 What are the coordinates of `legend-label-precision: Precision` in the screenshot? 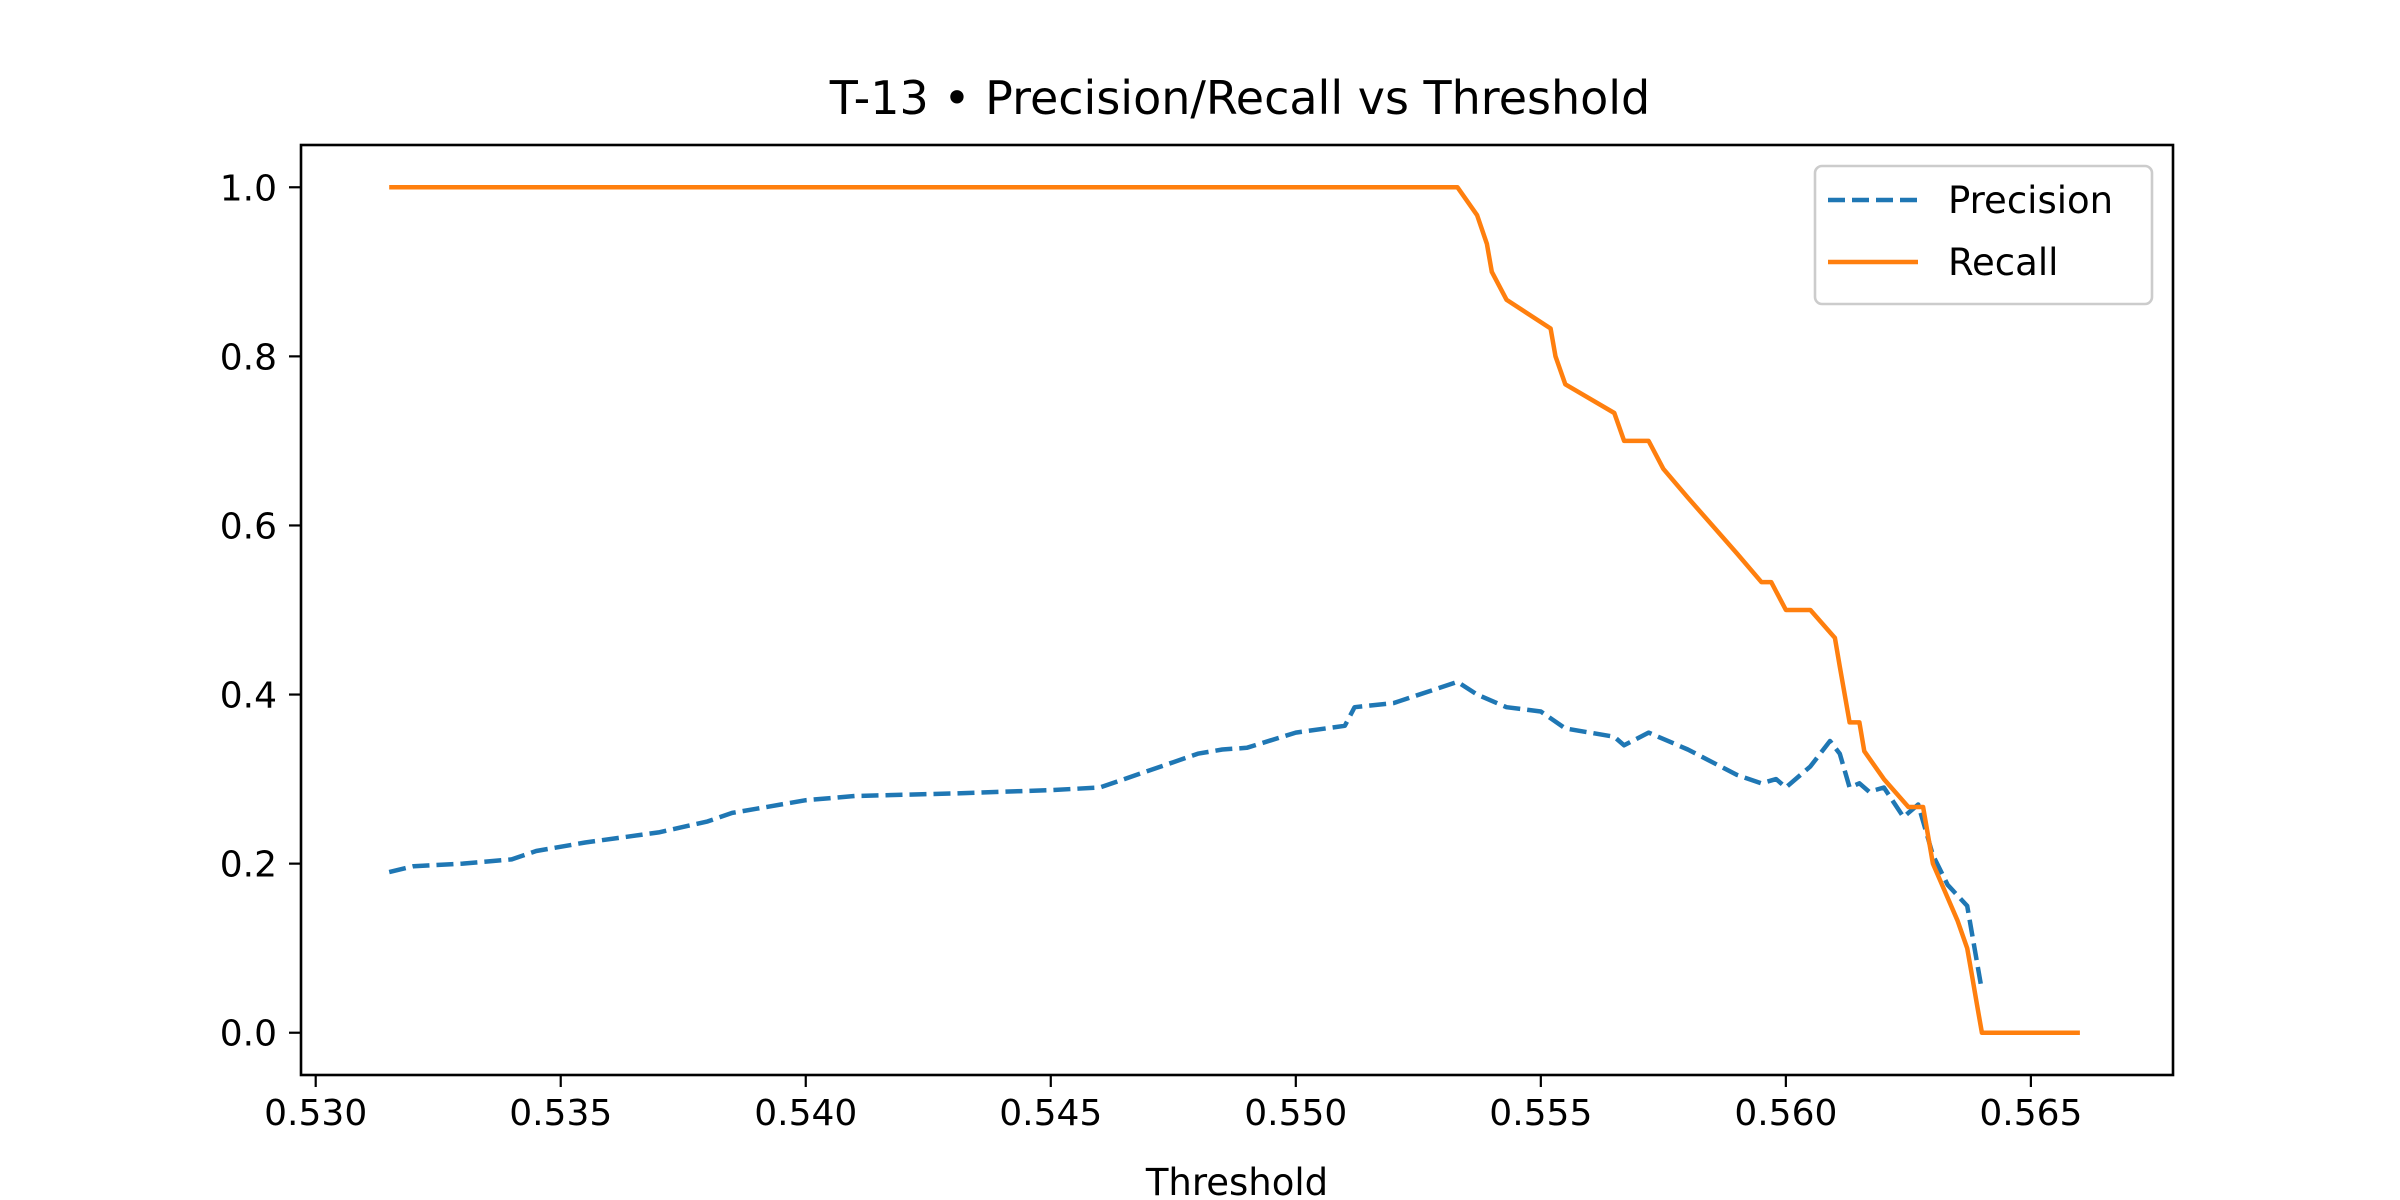 It's located at (2030, 200).